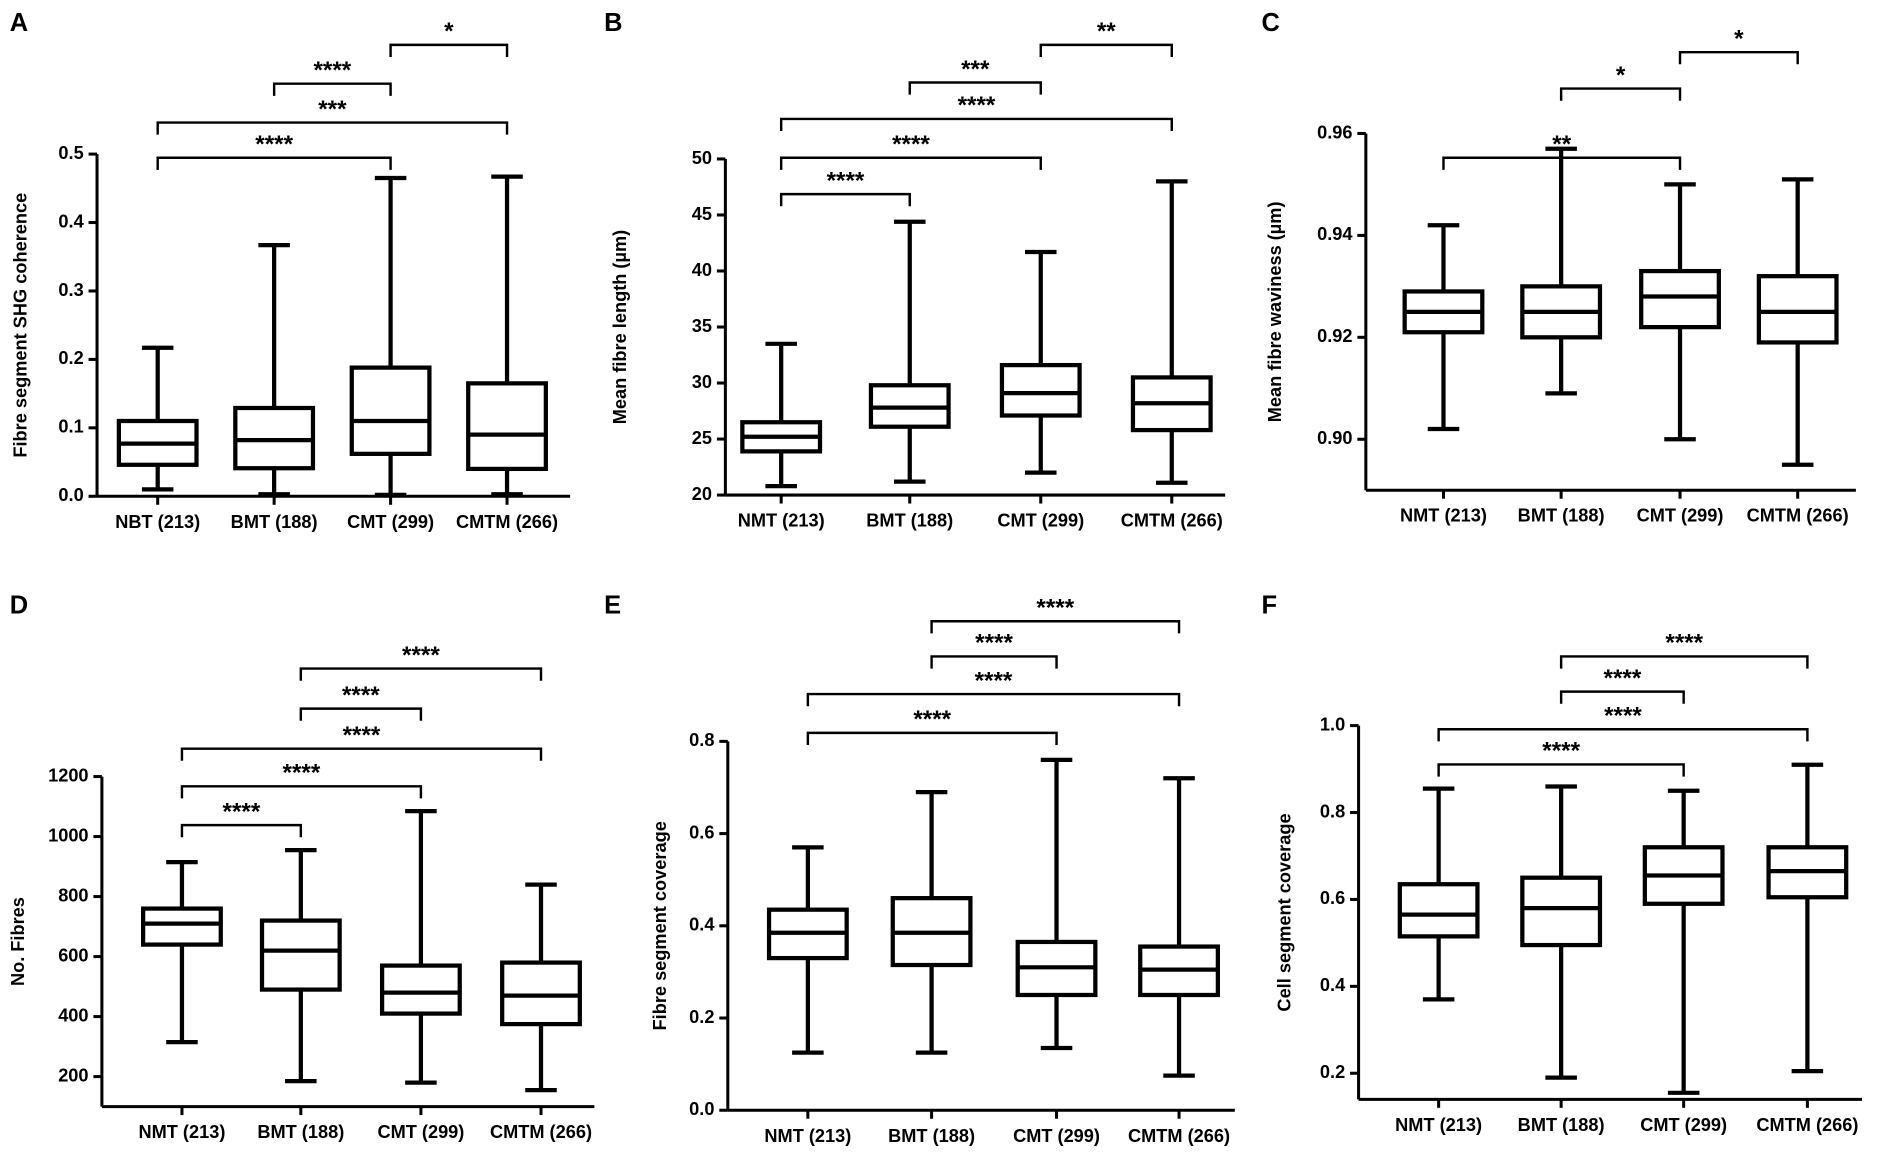  Describe the element at coordinates (1285, 912) in the screenshot. I see `y-axis-label: Cell segment coverage` at that location.